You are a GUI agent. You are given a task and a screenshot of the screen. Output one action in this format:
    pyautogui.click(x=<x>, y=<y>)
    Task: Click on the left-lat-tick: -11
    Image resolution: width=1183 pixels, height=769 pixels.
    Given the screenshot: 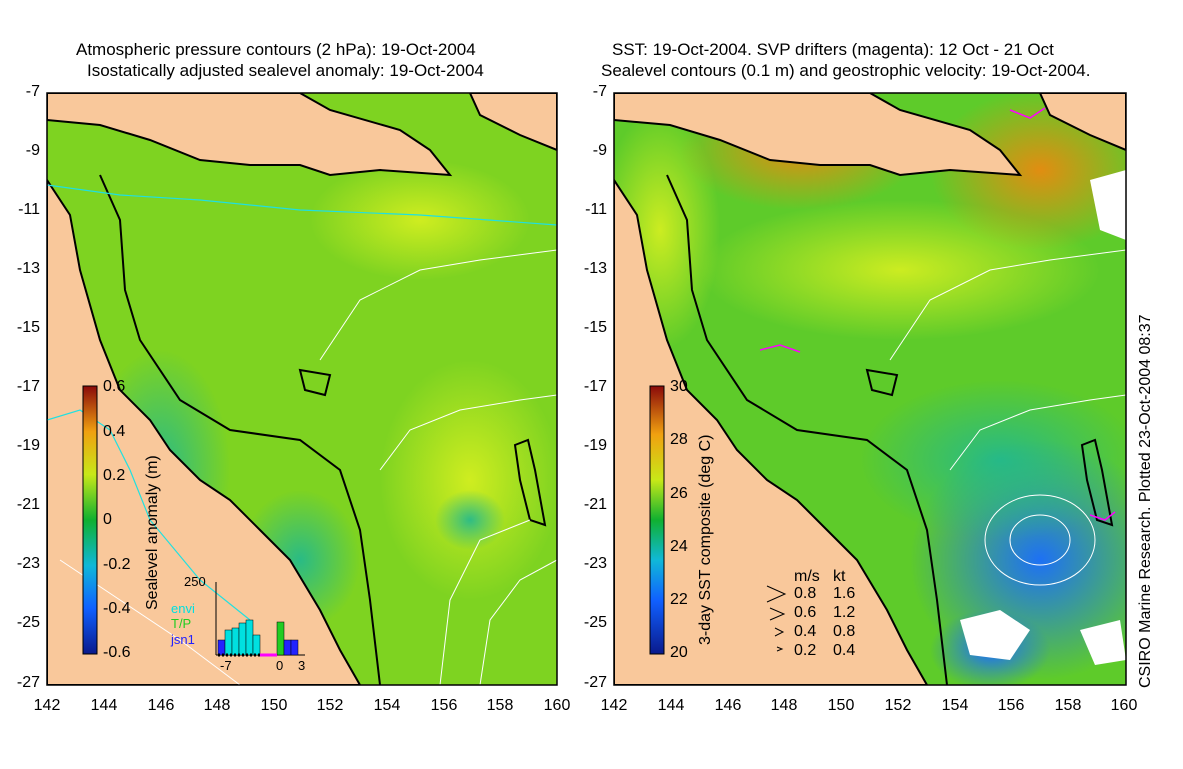 What is the action you would take?
    pyautogui.click(x=29, y=209)
    